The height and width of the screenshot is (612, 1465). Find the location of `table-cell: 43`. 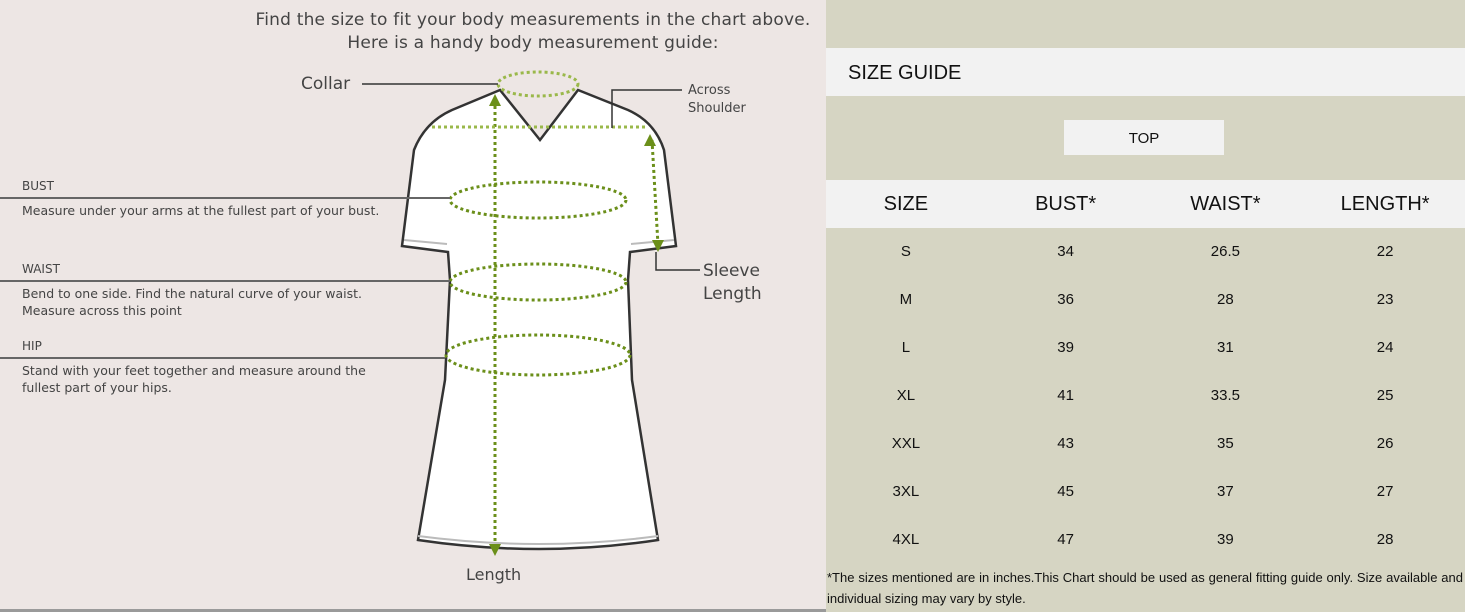

table-cell: 43 is located at coordinates (1065, 443).